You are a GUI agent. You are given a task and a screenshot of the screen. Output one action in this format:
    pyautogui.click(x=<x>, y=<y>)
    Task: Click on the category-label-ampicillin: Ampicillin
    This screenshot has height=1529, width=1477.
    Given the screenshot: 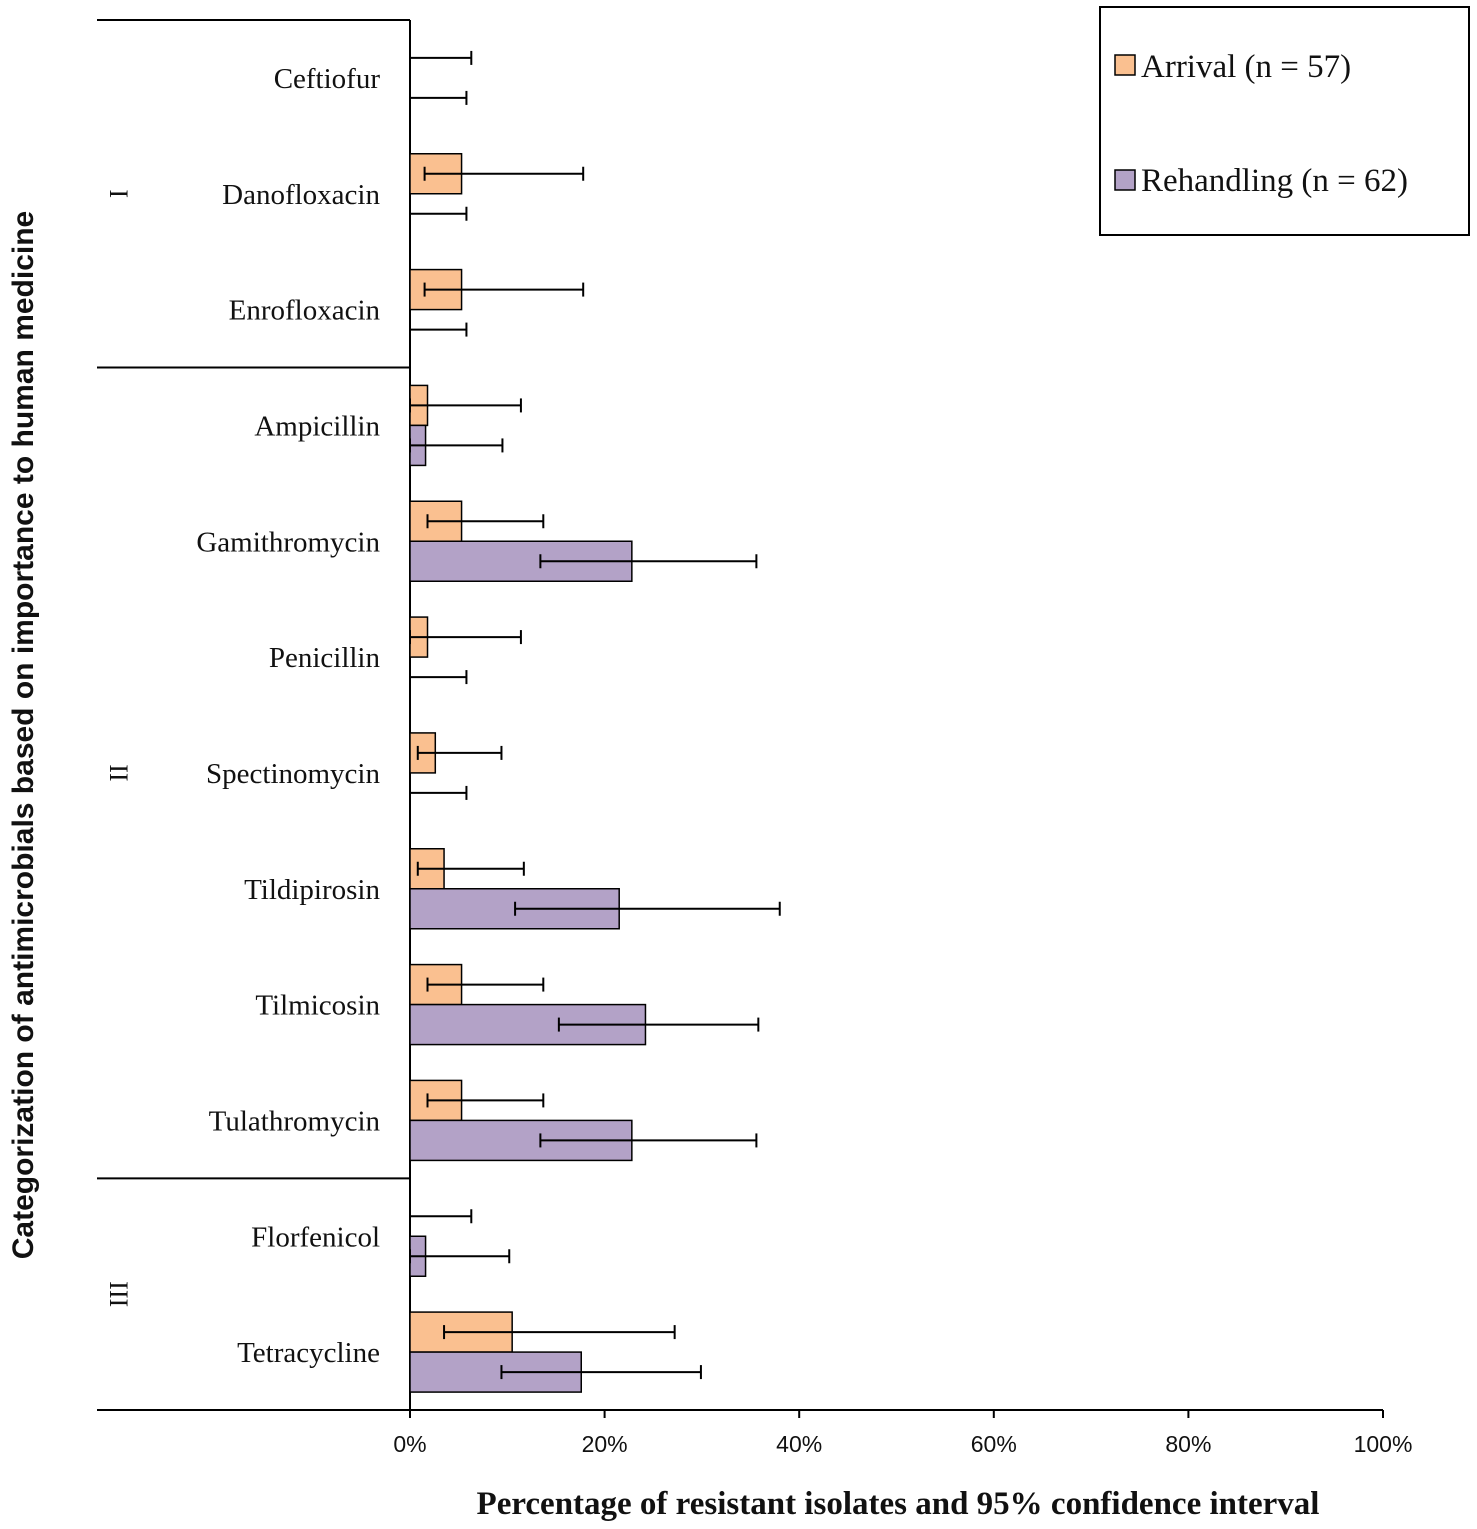 What is the action you would take?
    pyautogui.click(x=317, y=426)
    